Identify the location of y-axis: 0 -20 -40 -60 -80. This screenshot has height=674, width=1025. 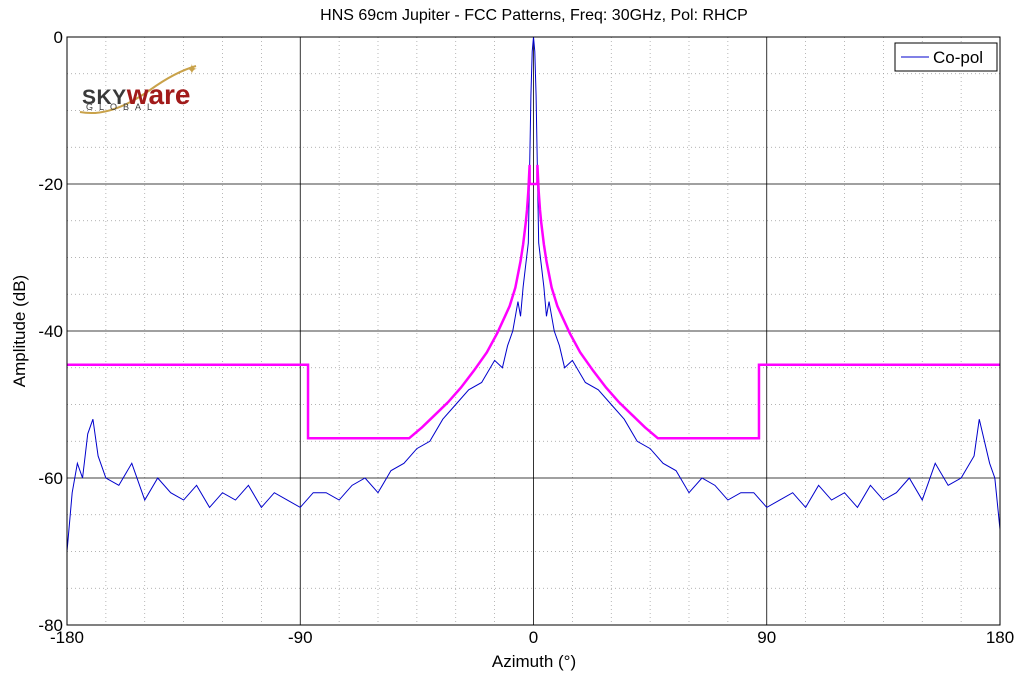
(50, 331).